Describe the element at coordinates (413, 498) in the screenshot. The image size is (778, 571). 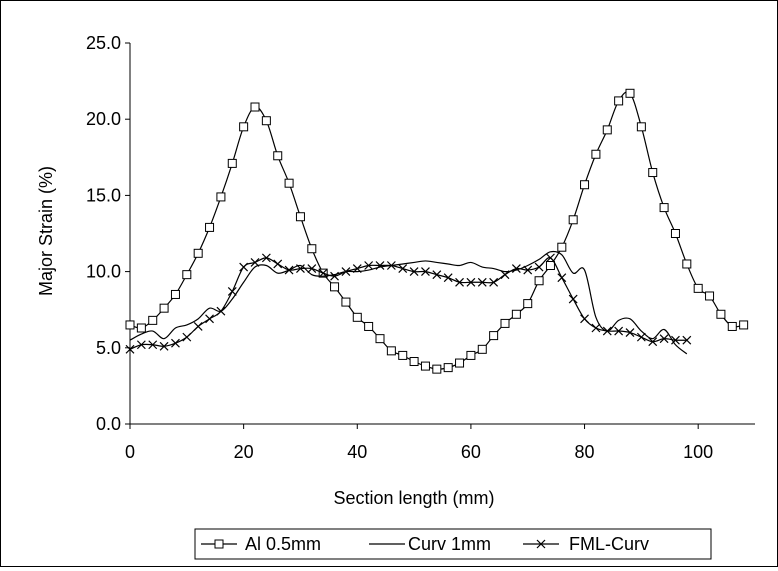
I see `x-axis-title: Section length (mm)` at that location.